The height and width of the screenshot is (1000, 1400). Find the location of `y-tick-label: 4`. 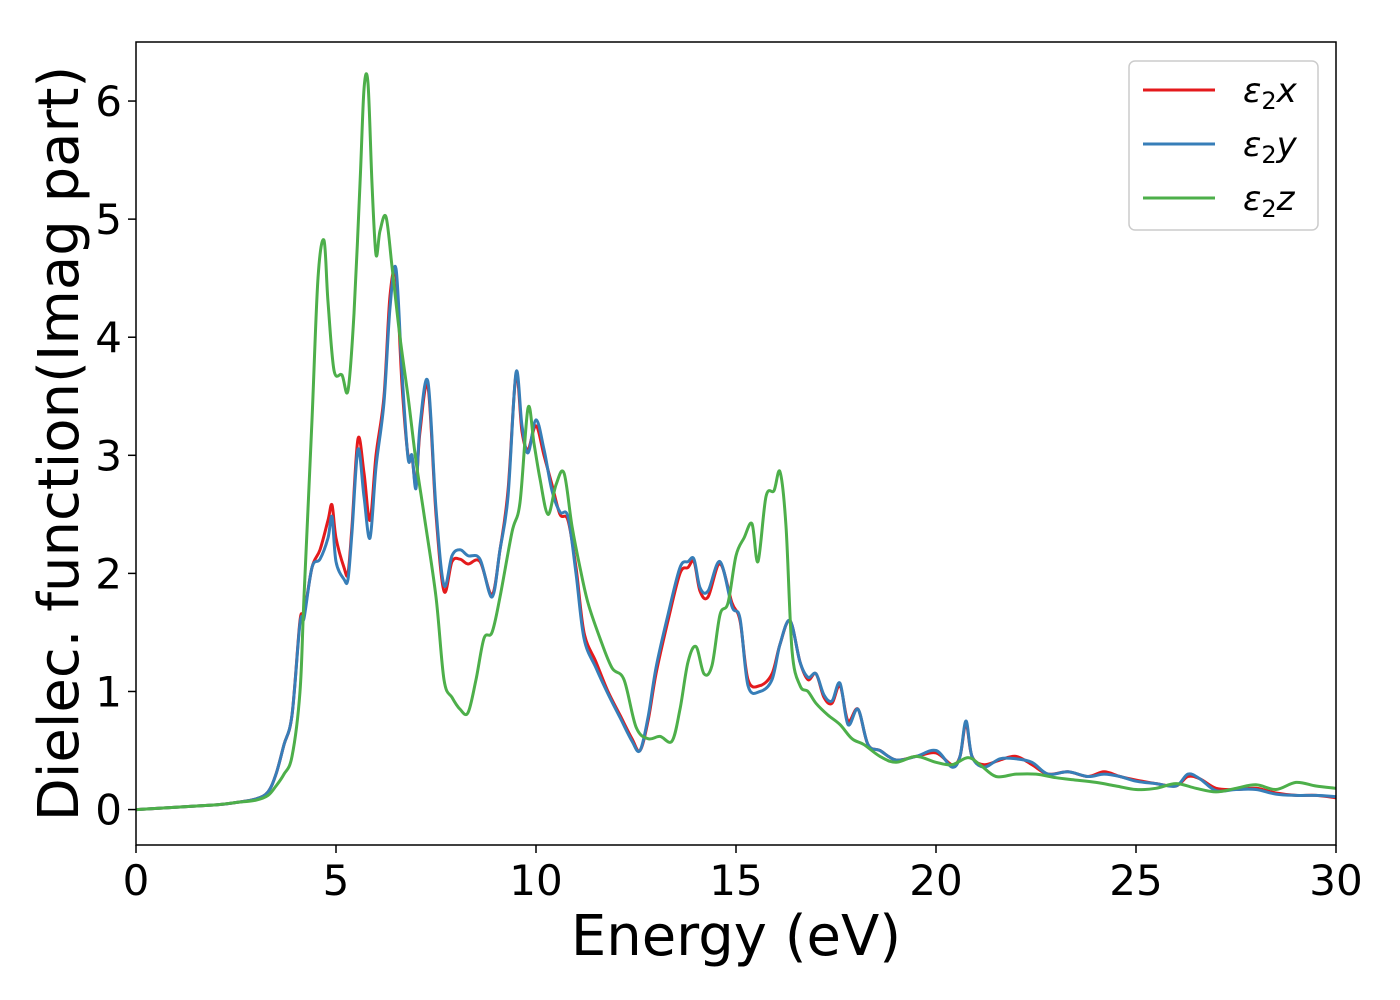

y-tick-label: 4 is located at coordinates (108, 337).